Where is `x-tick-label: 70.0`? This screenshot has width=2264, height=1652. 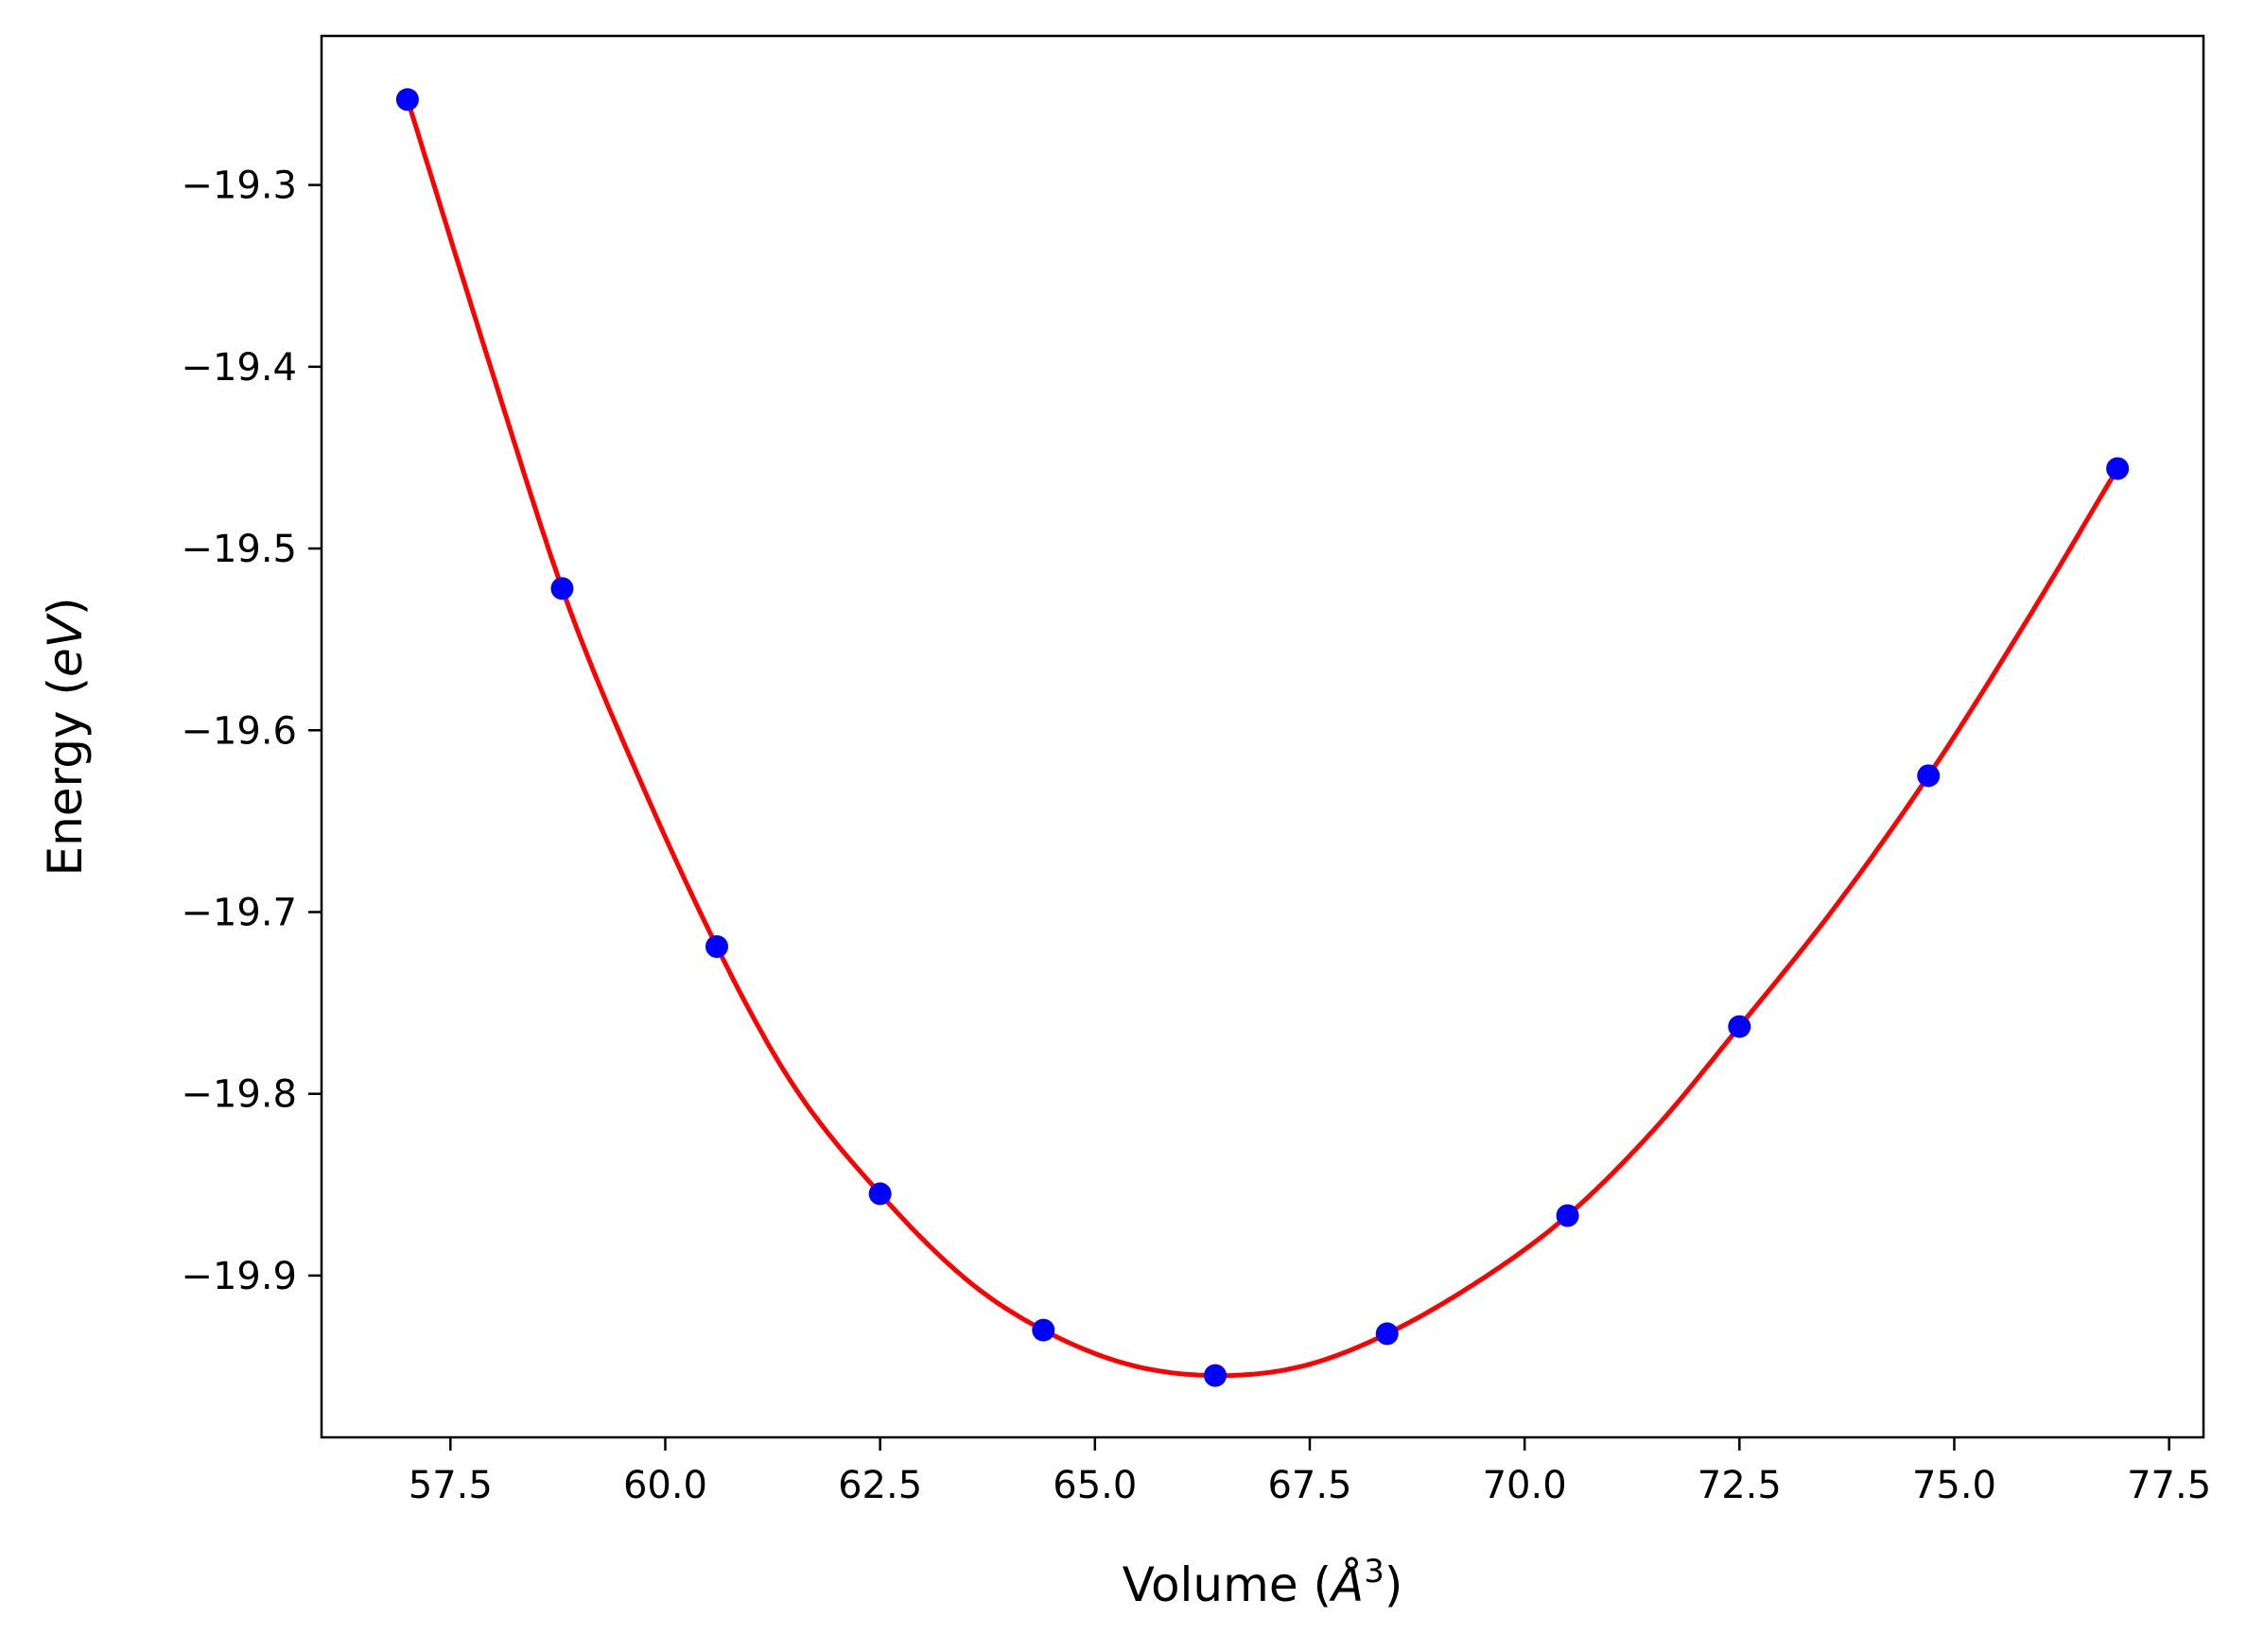
x-tick-label: 70.0 is located at coordinates (1525, 1486).